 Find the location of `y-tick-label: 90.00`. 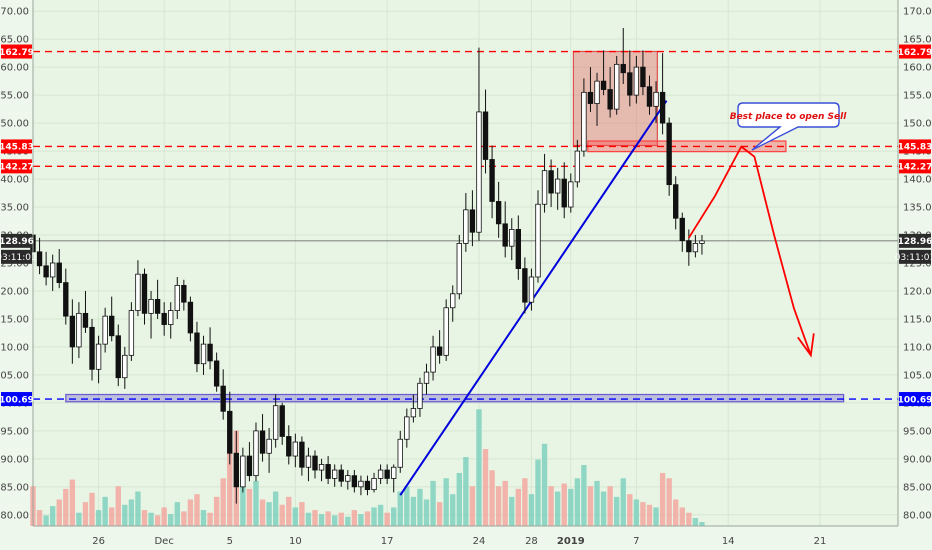

y-tick-label: 90.00 is located at coordinates (917, 459).